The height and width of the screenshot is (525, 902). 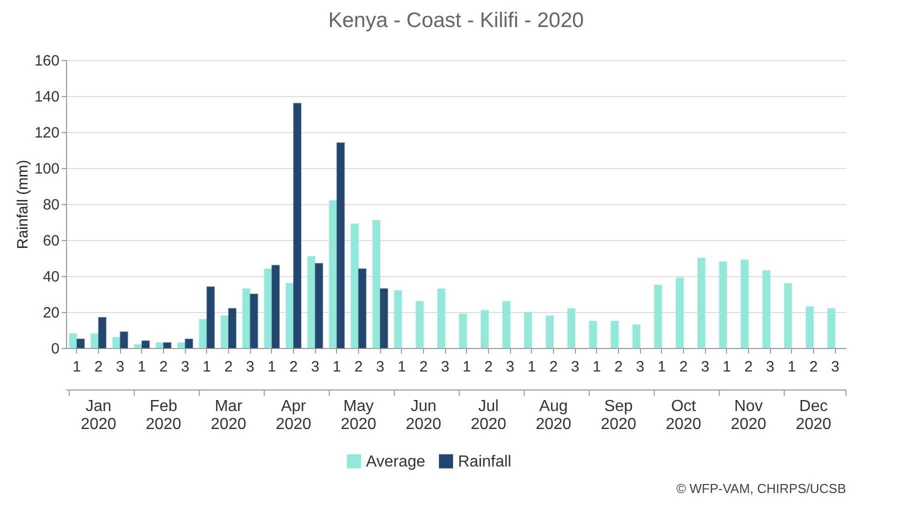 I want to click on y-tick-label: 60, so click(x=51, y=241).